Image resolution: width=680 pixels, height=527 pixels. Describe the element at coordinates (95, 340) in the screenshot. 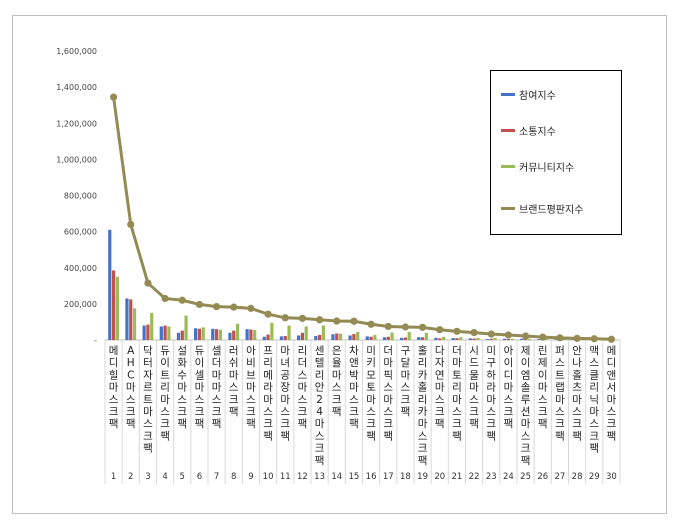

I see `y-tick-label: -` at that location.